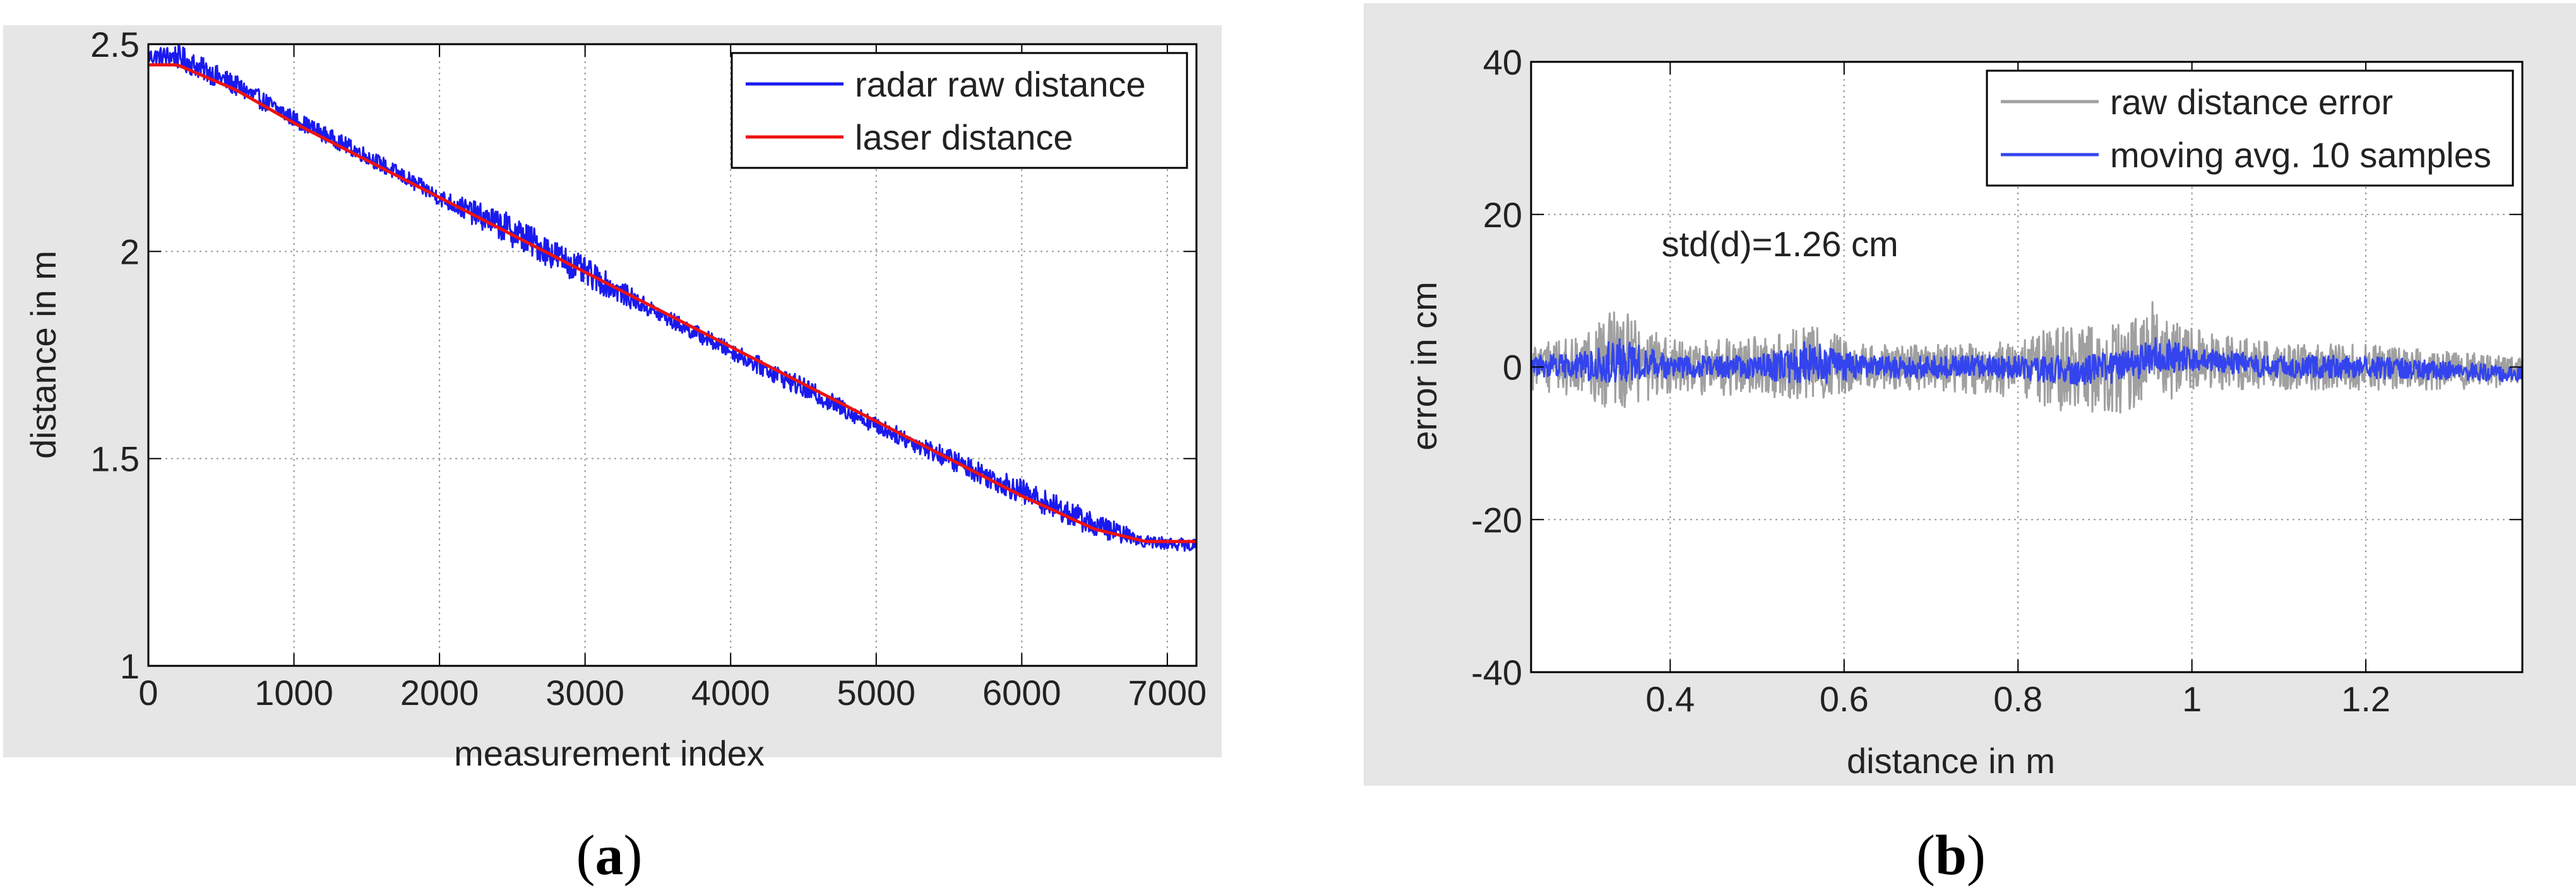 The width and height of the screenshot is (2576, 888). Describe the element at coordinates (130, 252) in the screenshot. I see `y-tick-label: 2` at that location.